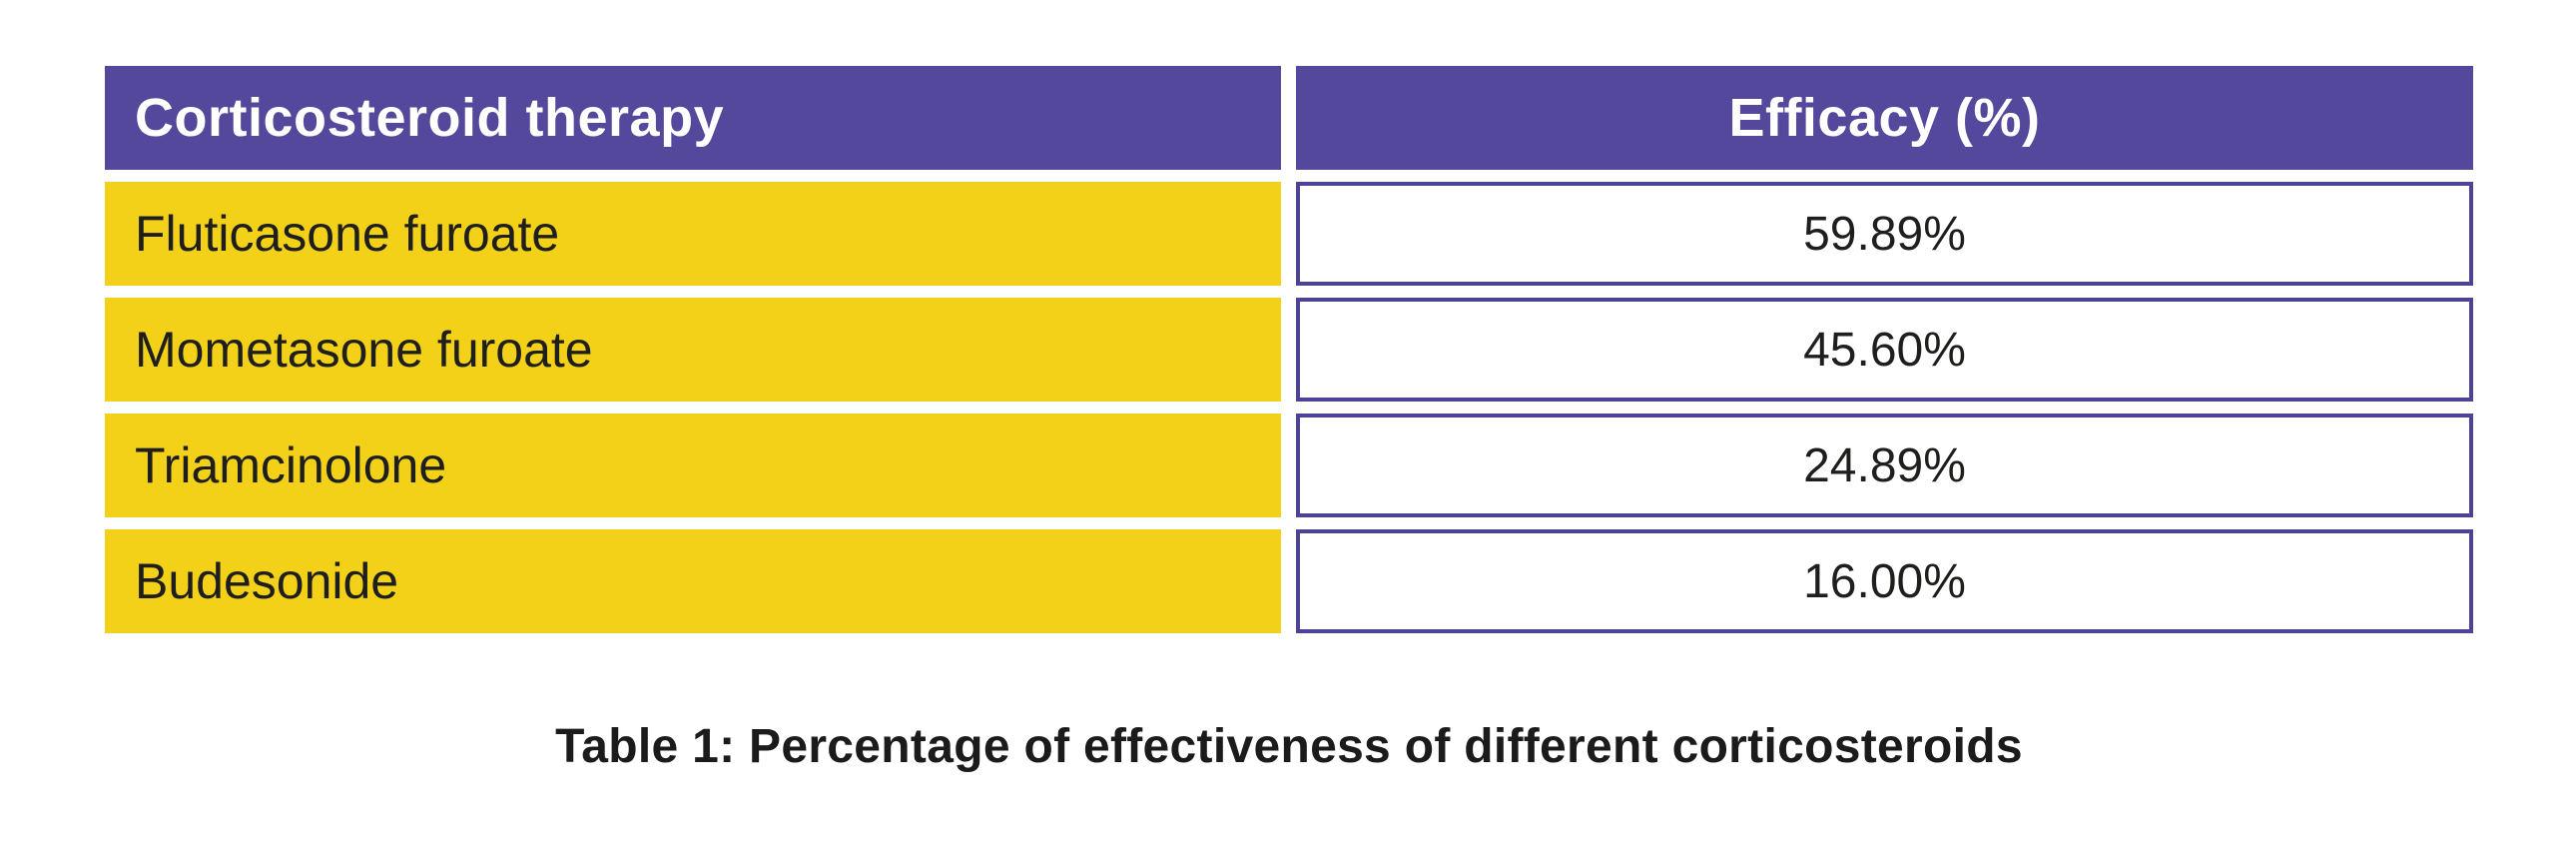  Describe the element at coordinates (693, 581) in the screenshot. I see `row-therapy-budesonide: Budesonide` at that location.